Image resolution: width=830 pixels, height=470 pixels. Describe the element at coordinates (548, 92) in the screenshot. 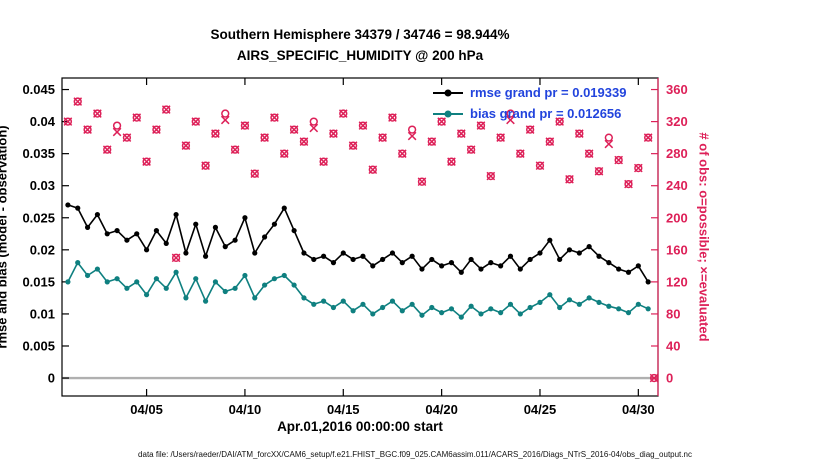

I see `legend-label-rmse: rmse grand pr = 0.019339` at that location.